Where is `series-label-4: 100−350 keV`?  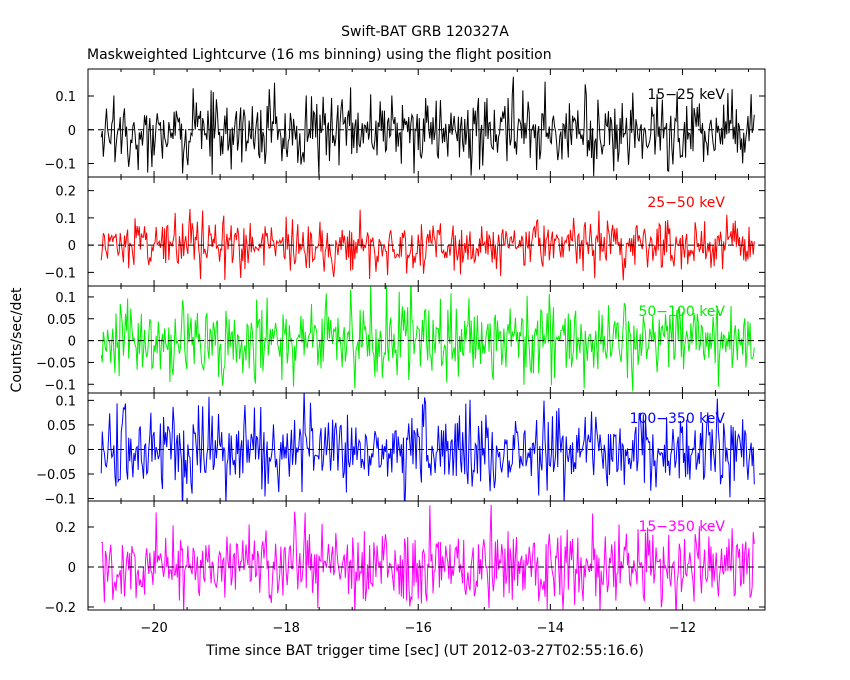 series-label-4: 100−350 keV is located at coordinates (678, 419).